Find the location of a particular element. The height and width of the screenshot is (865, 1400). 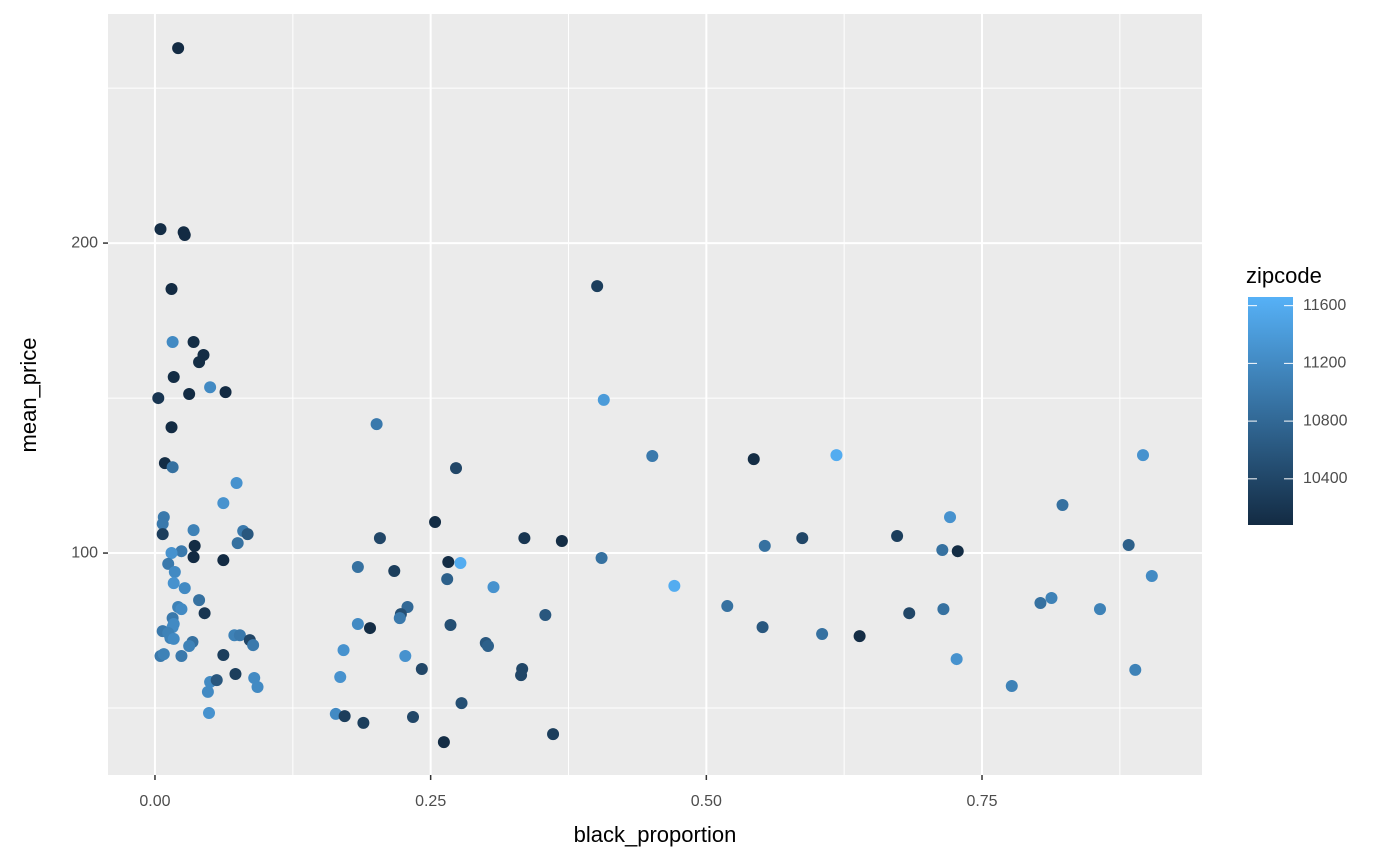

colorbar-label: 11600 is located at coordinates (1324, 305).